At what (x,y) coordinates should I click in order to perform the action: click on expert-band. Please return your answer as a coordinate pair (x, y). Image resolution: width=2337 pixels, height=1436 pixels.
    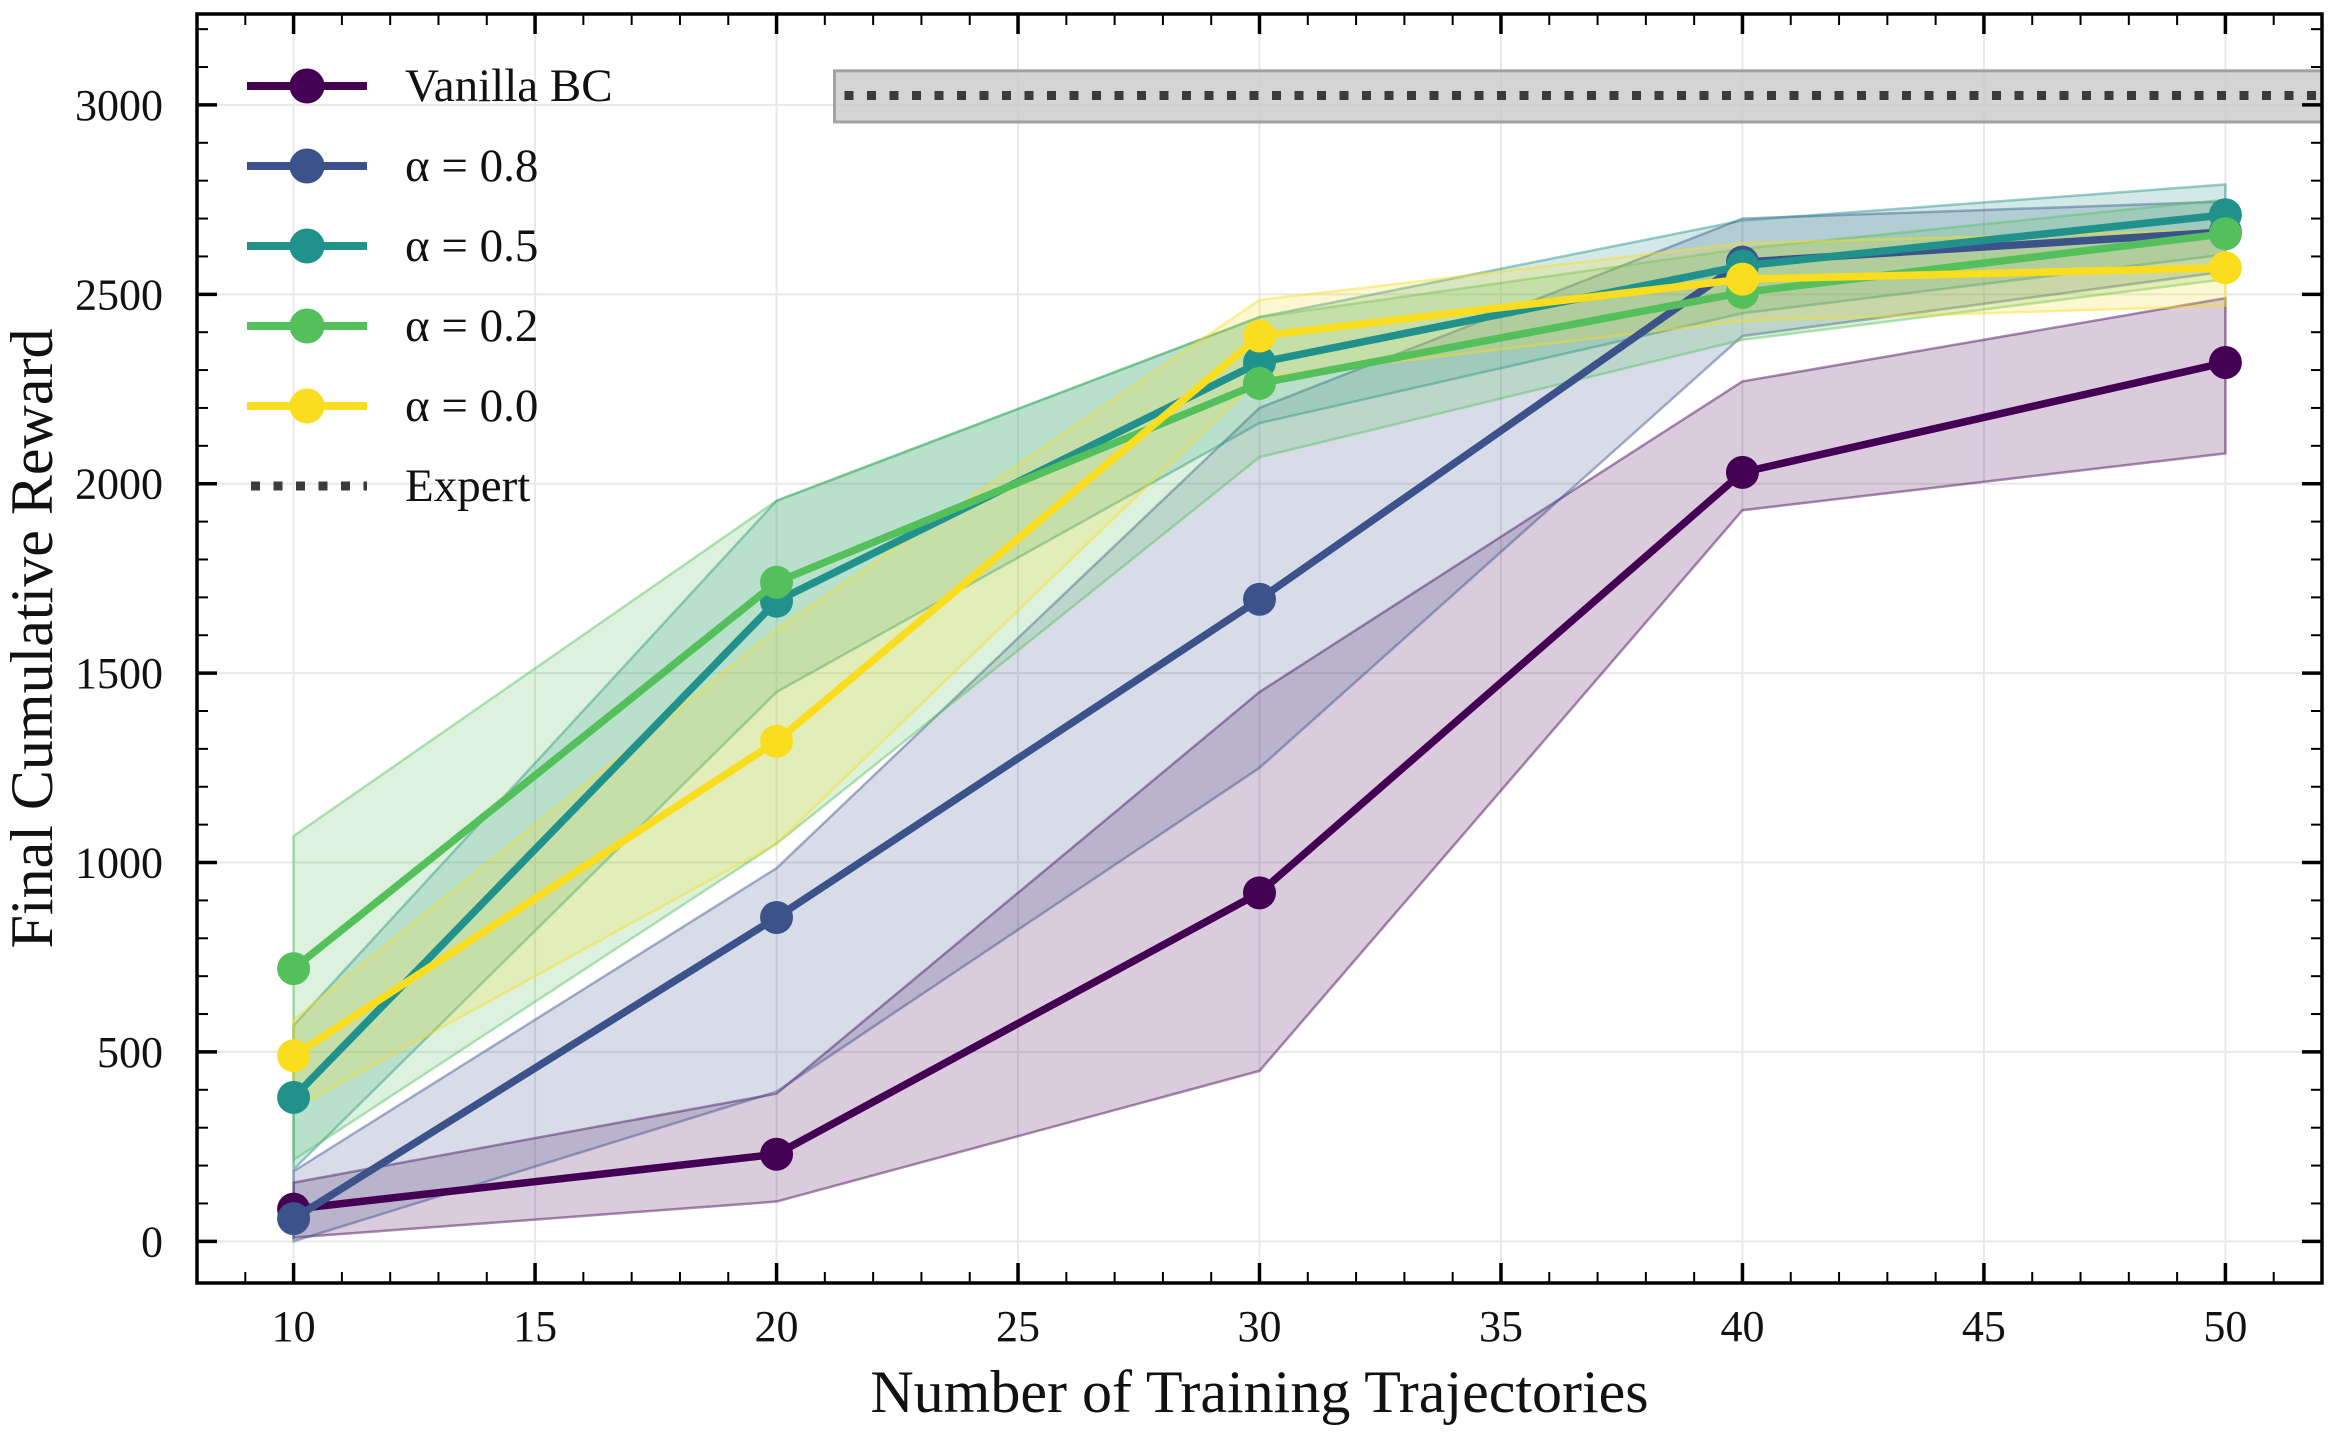
    Looking at the image, I should click on (1578, 96).